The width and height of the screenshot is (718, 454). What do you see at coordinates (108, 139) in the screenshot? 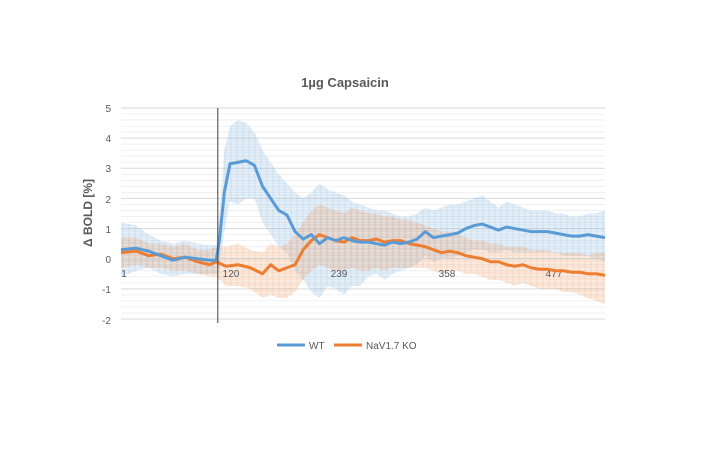
I see `y-tick-label: 4` at bounding box center [108, 139].